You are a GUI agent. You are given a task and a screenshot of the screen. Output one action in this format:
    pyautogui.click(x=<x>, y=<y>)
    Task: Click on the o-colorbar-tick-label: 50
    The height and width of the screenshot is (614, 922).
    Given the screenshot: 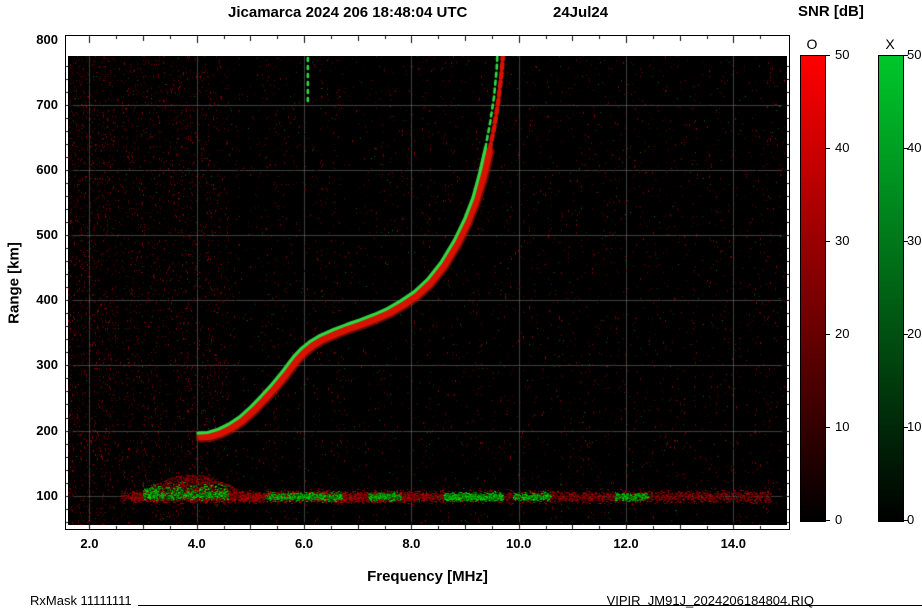 What is the action you would take?
    pyautogui.click(x=842, y=54)
    